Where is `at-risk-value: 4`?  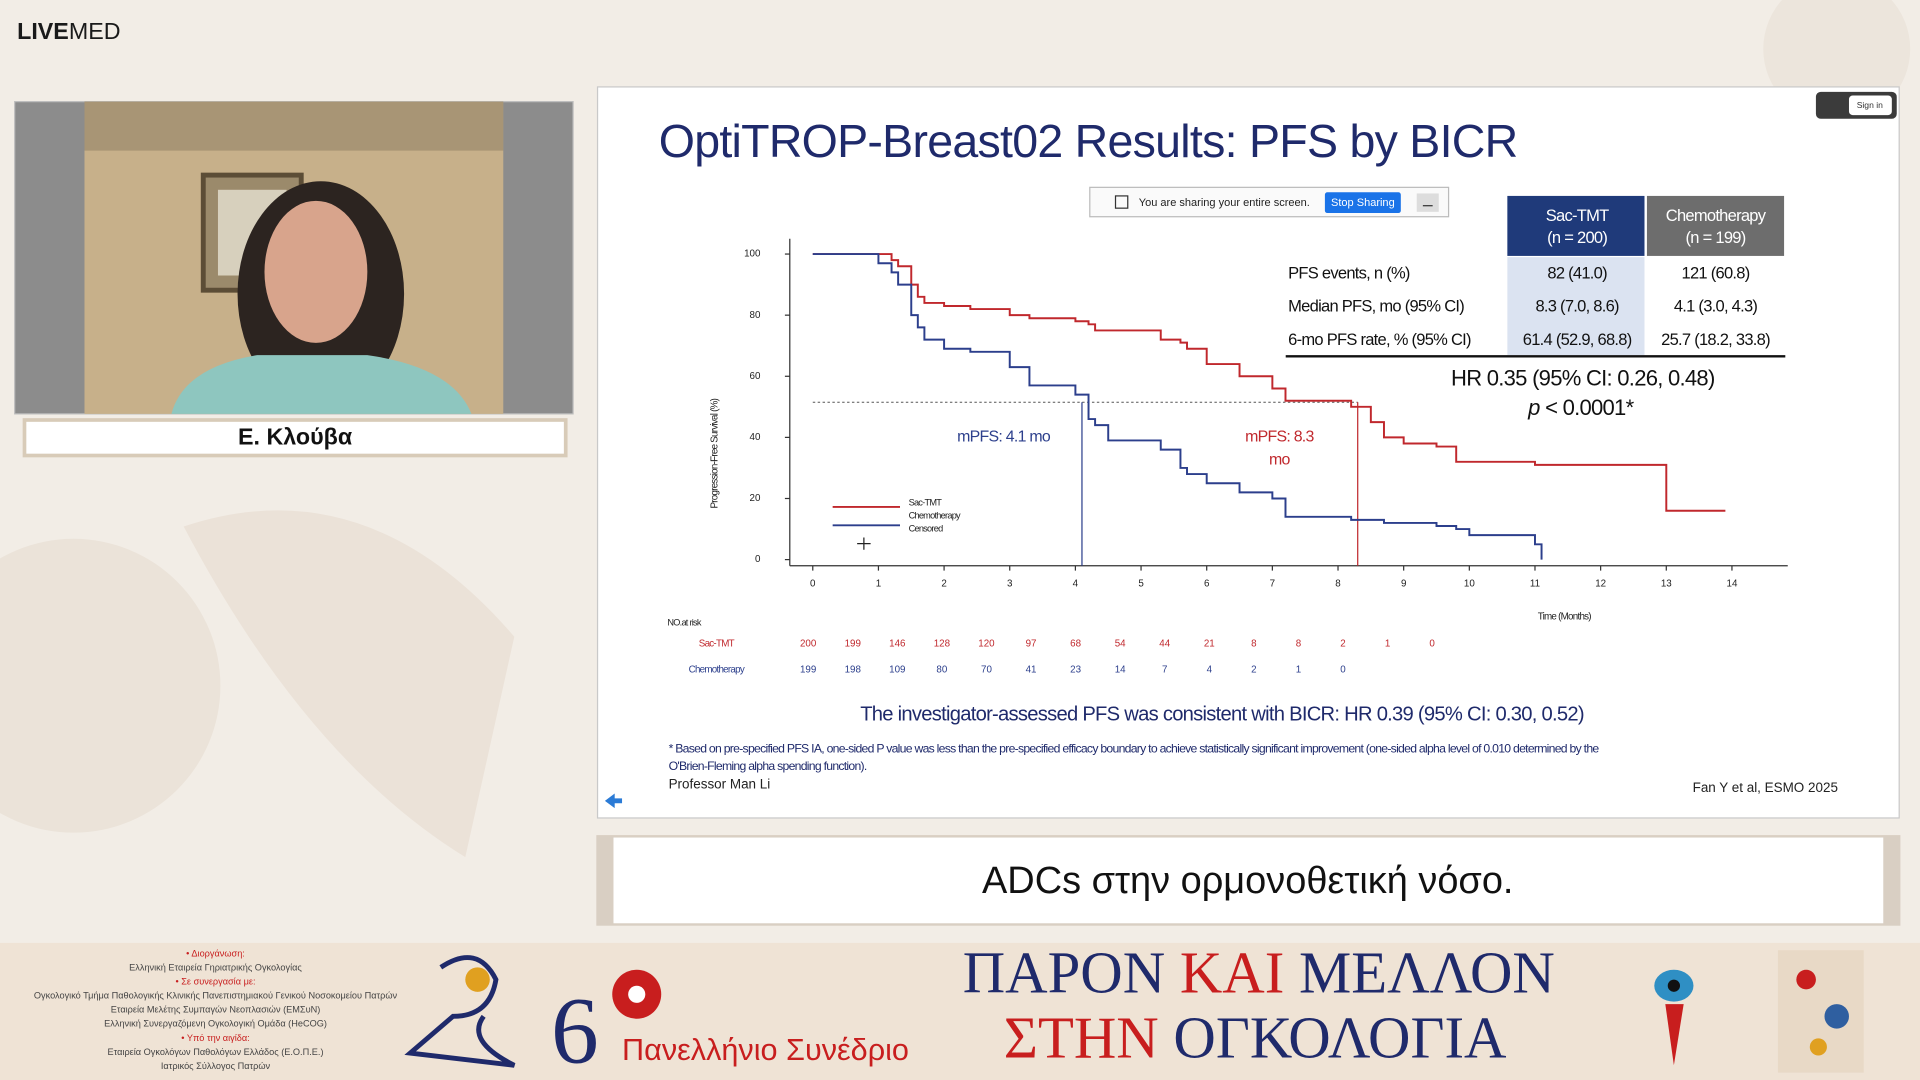 at-risk-value: 4 is located at coordinates (1210, 669).